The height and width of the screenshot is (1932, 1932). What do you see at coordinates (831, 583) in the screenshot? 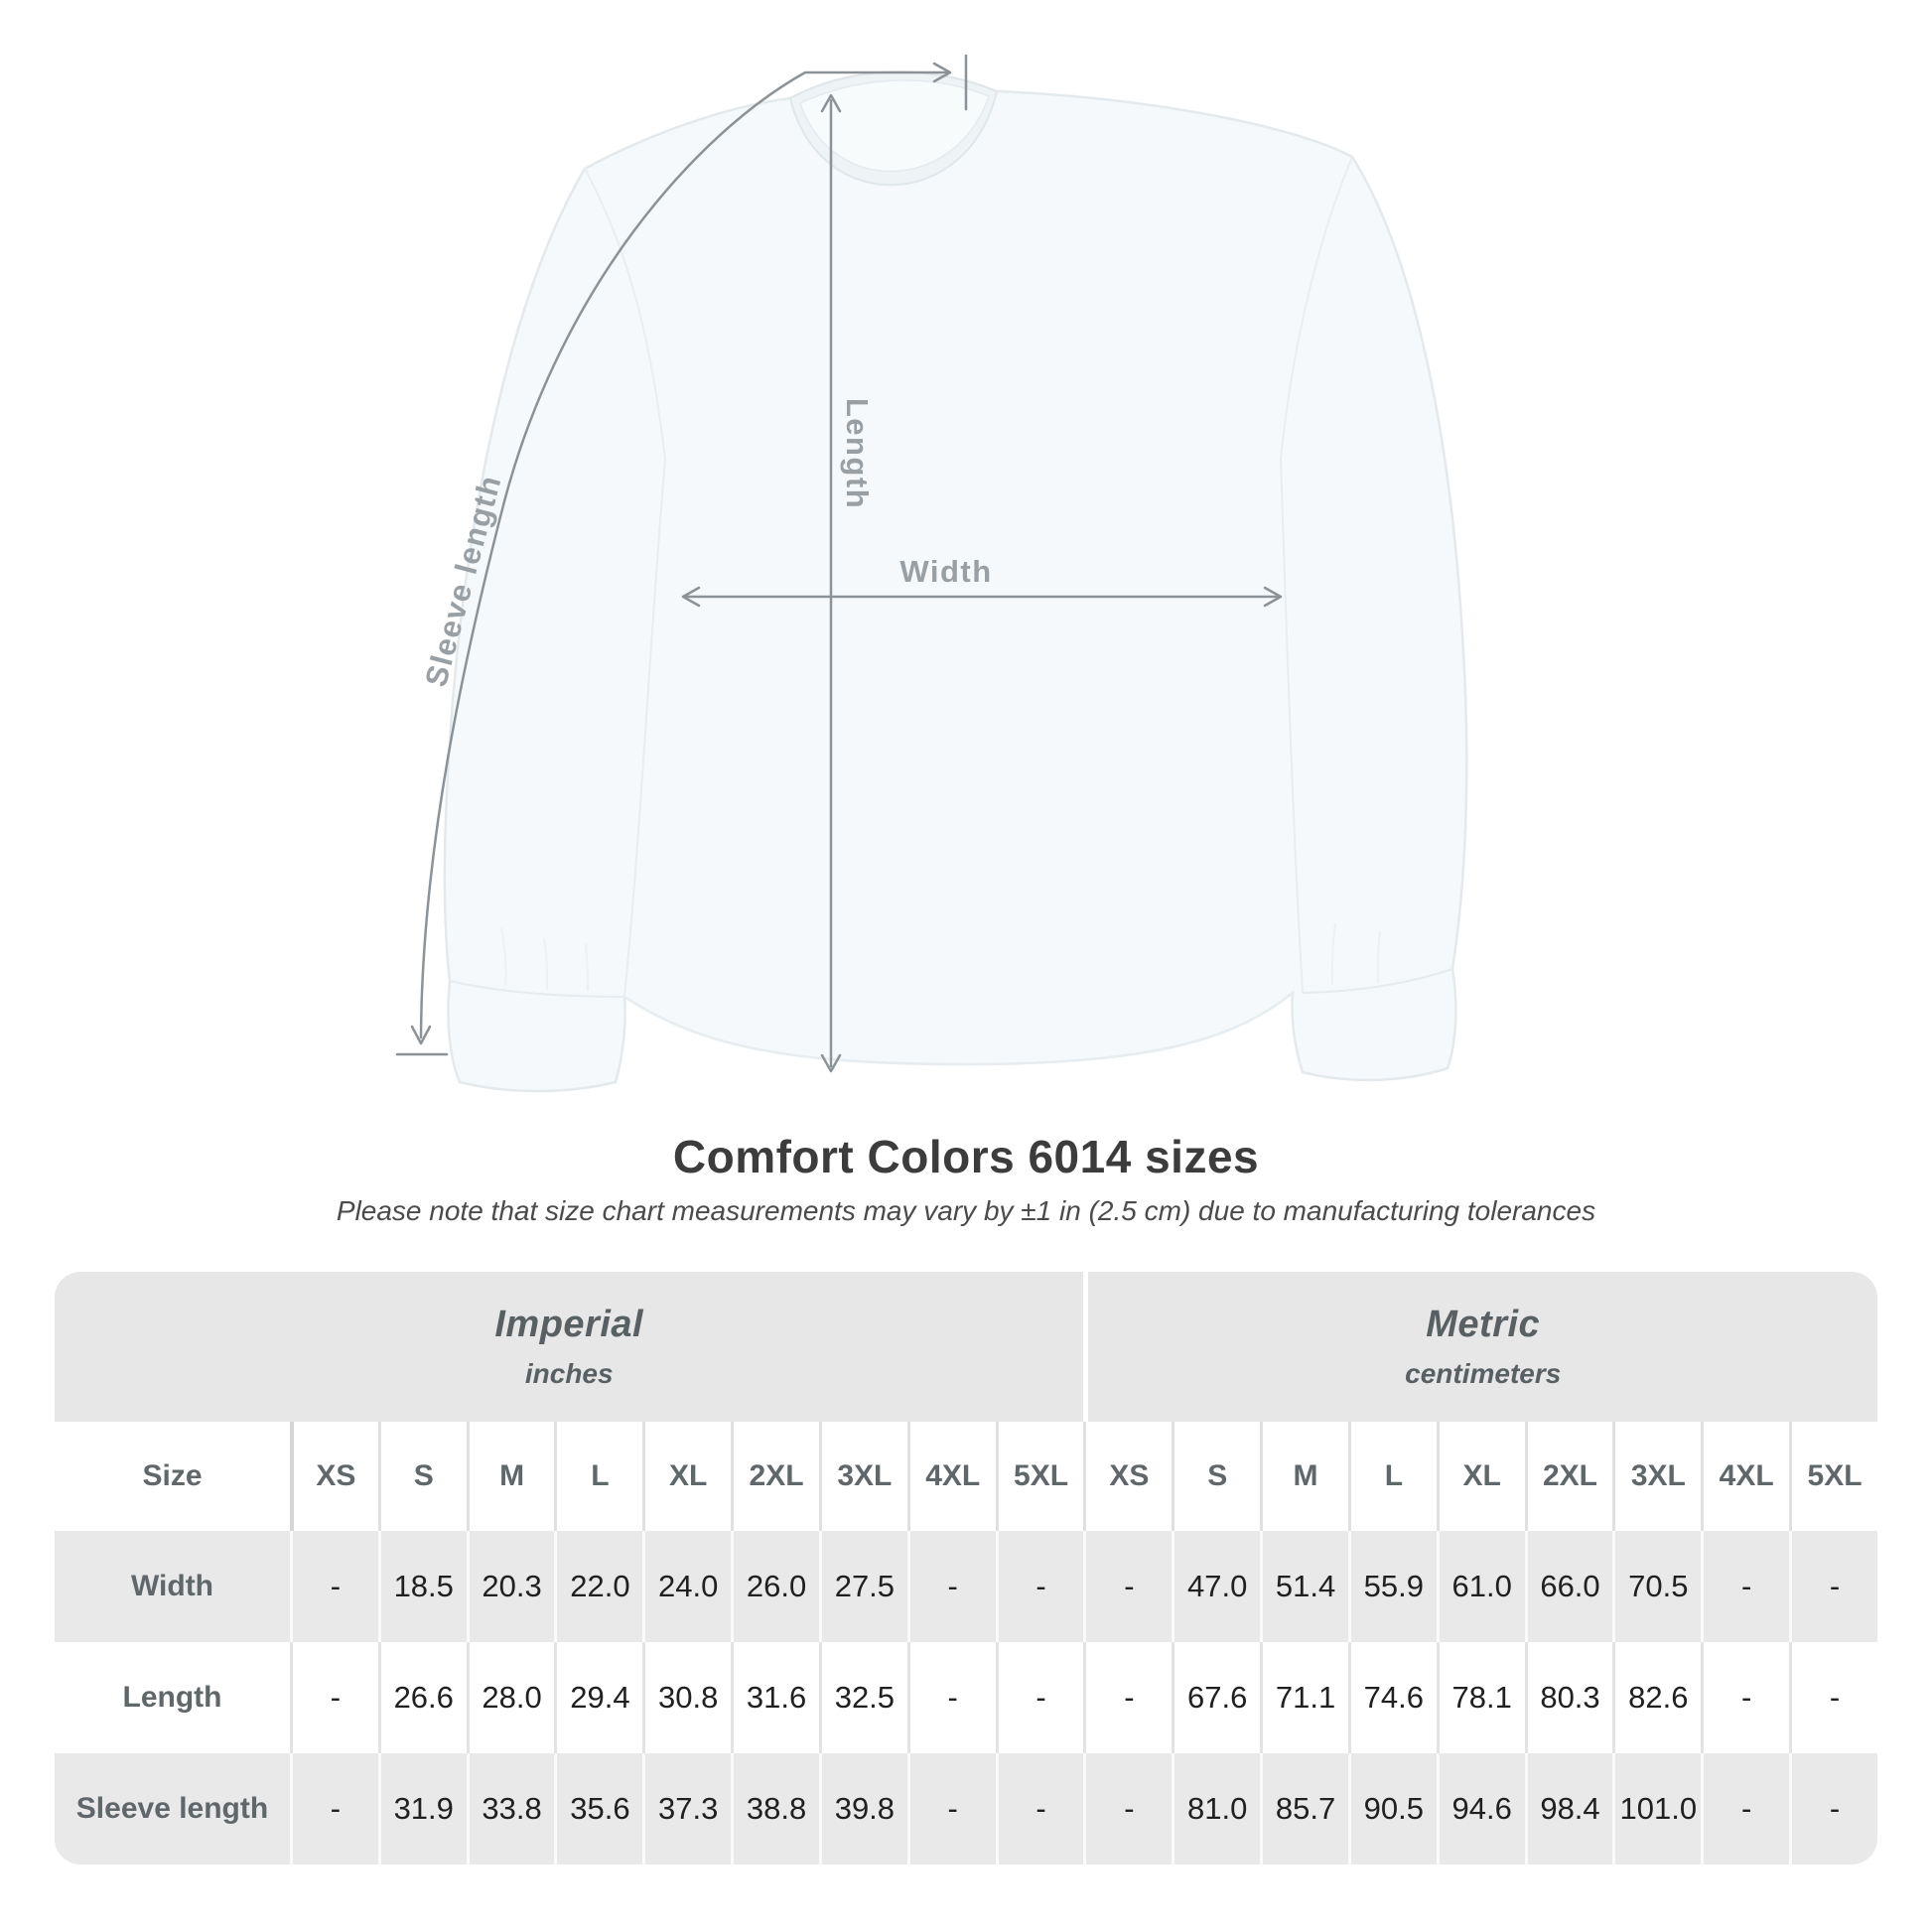
I see `length-measure-line` at bounding box center [831, 583].